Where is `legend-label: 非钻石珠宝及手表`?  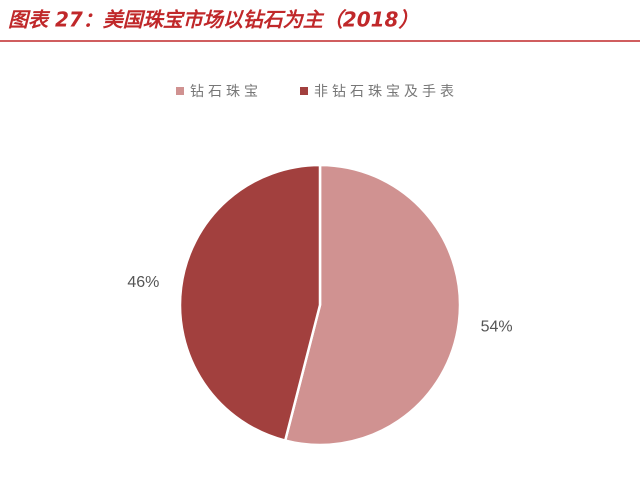 legend-label: 非钻石珠宝及手表 is located at coordinates (386, 92).